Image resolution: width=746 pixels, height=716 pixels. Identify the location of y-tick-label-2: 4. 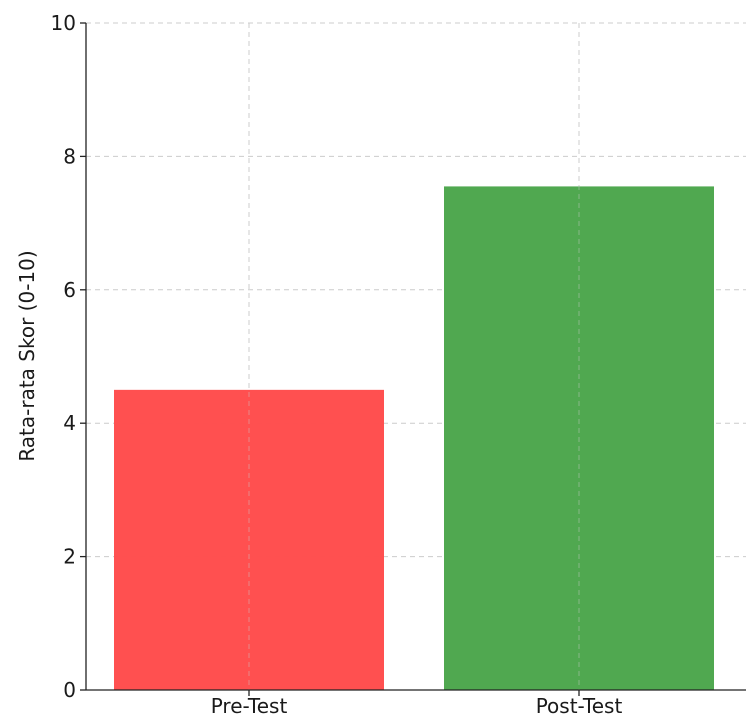
(69, 423).